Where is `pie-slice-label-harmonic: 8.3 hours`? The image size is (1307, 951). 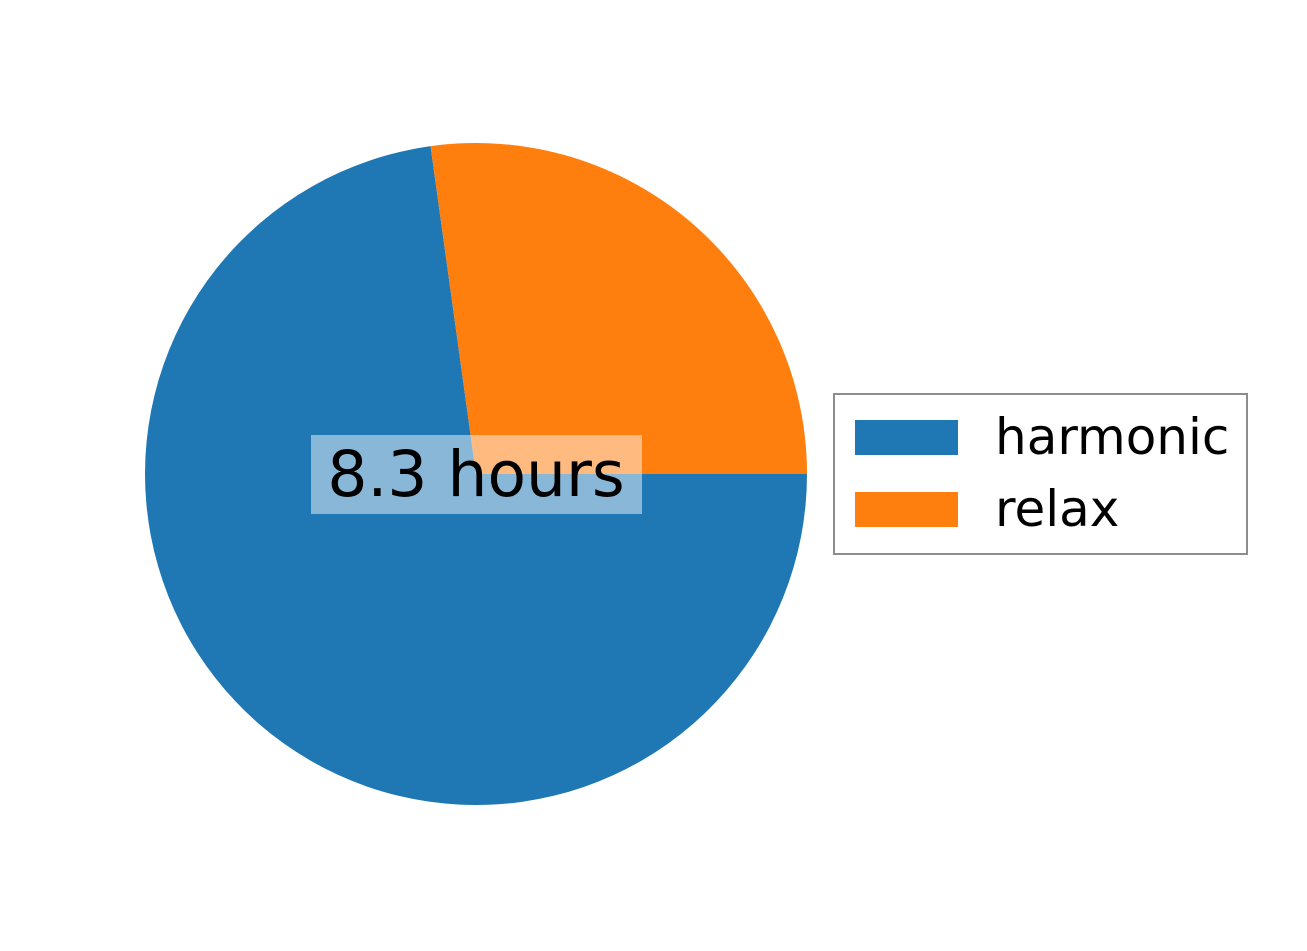 pie-slice-label-harmonic: 8.3 hours is located at coordinates (476, 474).